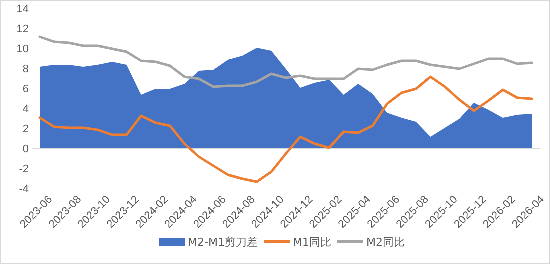 The height and width of the screenshot is (264, 550). What do you see at coordinates (22, 50) in the screenshot?
I see `y-tick-label: 10` at bounding box center [22, 50].